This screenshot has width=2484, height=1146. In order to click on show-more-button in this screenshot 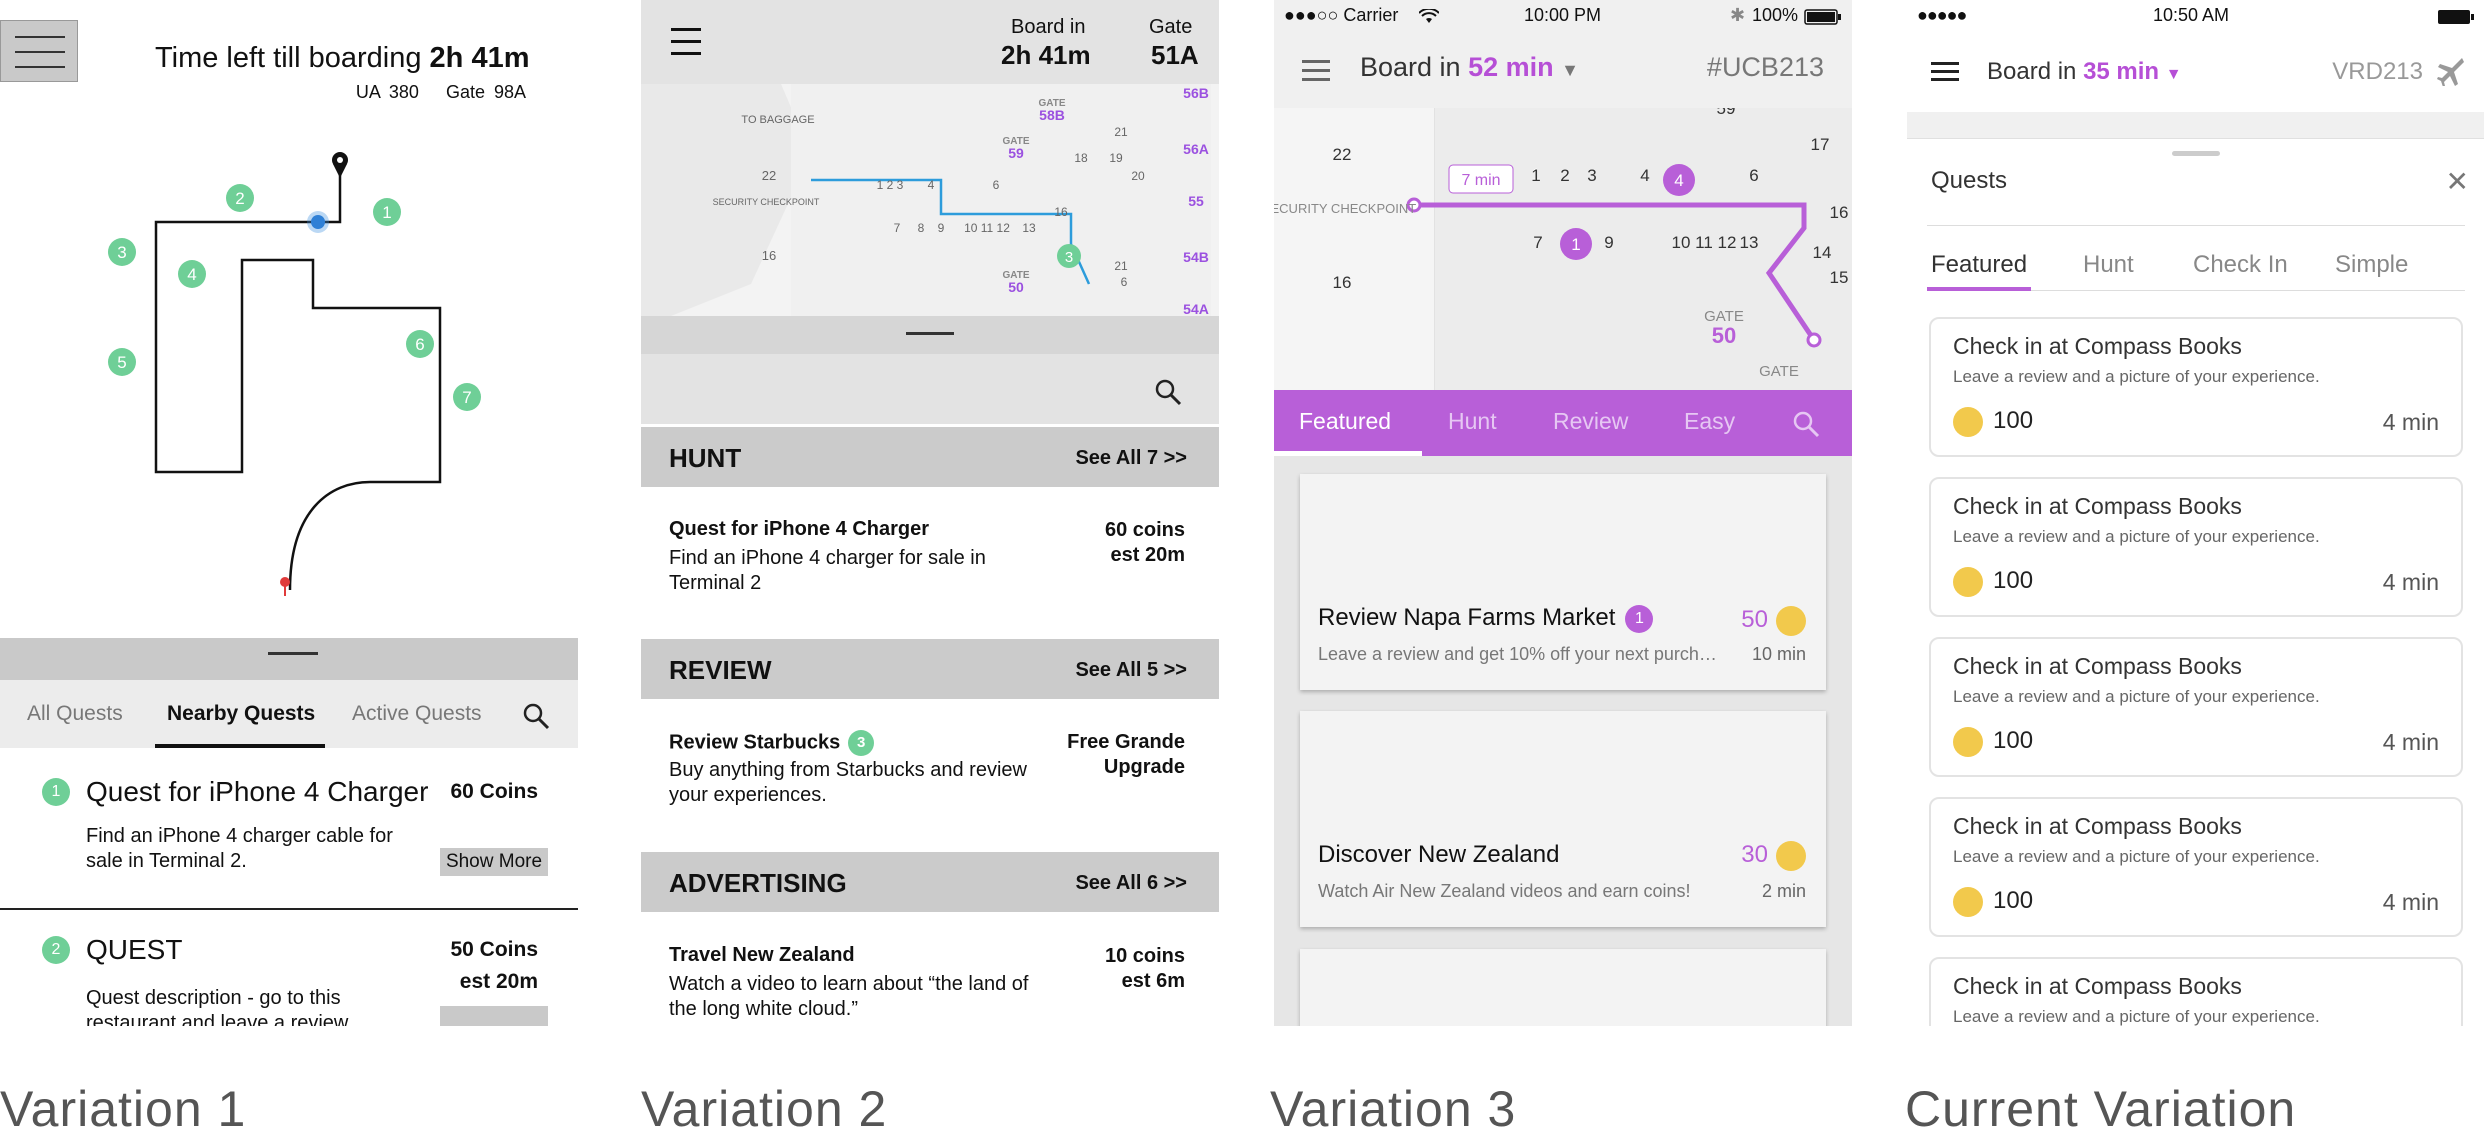, I will do `click(494, 1016)`.